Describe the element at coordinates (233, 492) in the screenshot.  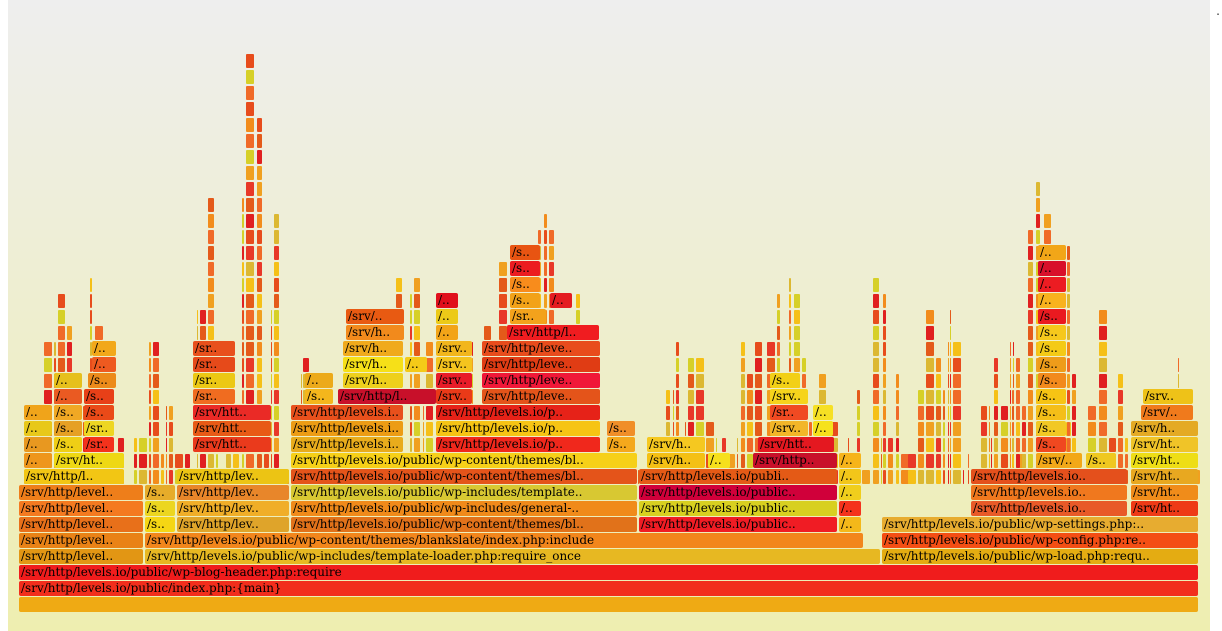
I see `flame-frame: /srv/http/lev..` at that location.